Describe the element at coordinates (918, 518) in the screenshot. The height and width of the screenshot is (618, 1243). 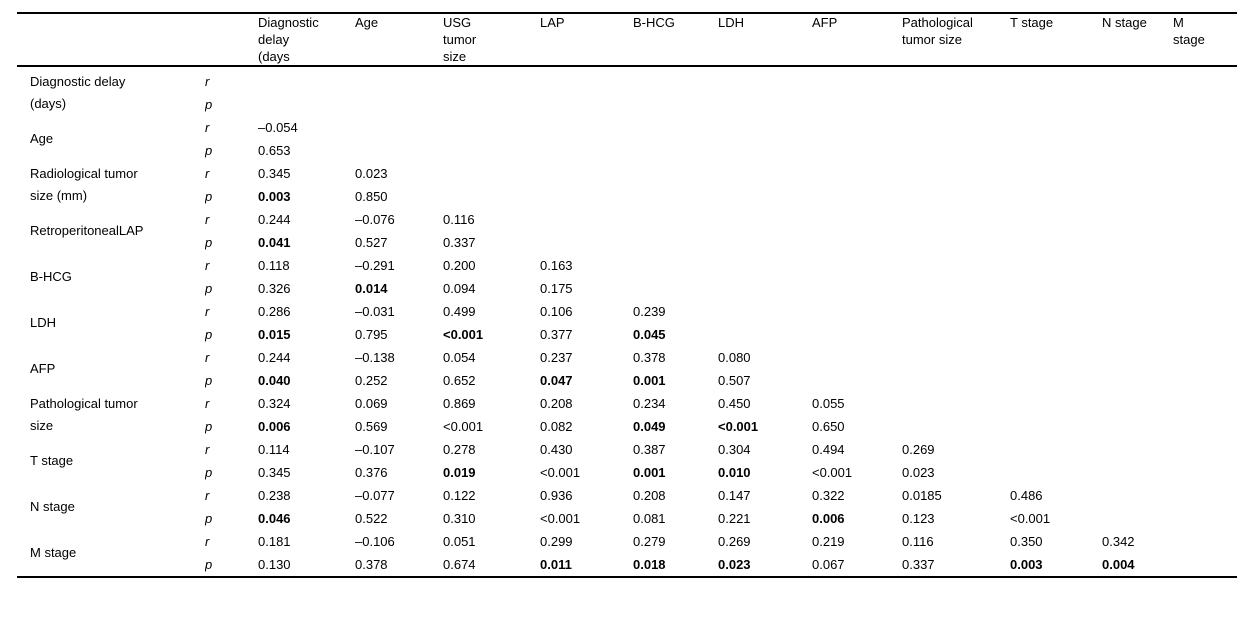
I see `p-value-cell: 0.123` at that location.